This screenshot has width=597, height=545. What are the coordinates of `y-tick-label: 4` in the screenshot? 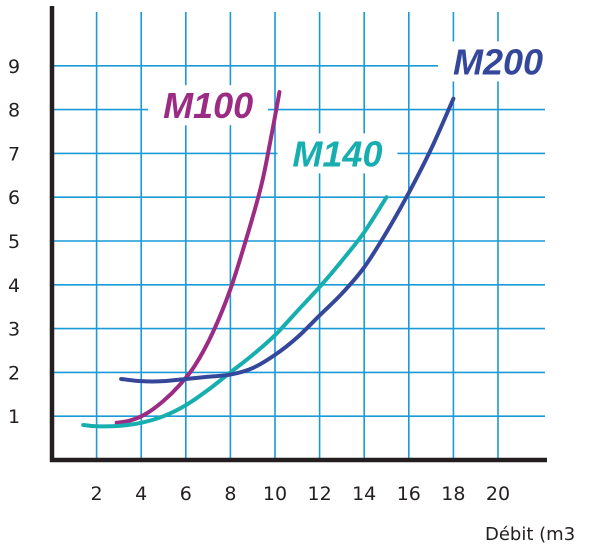 It's located at (14, 286).